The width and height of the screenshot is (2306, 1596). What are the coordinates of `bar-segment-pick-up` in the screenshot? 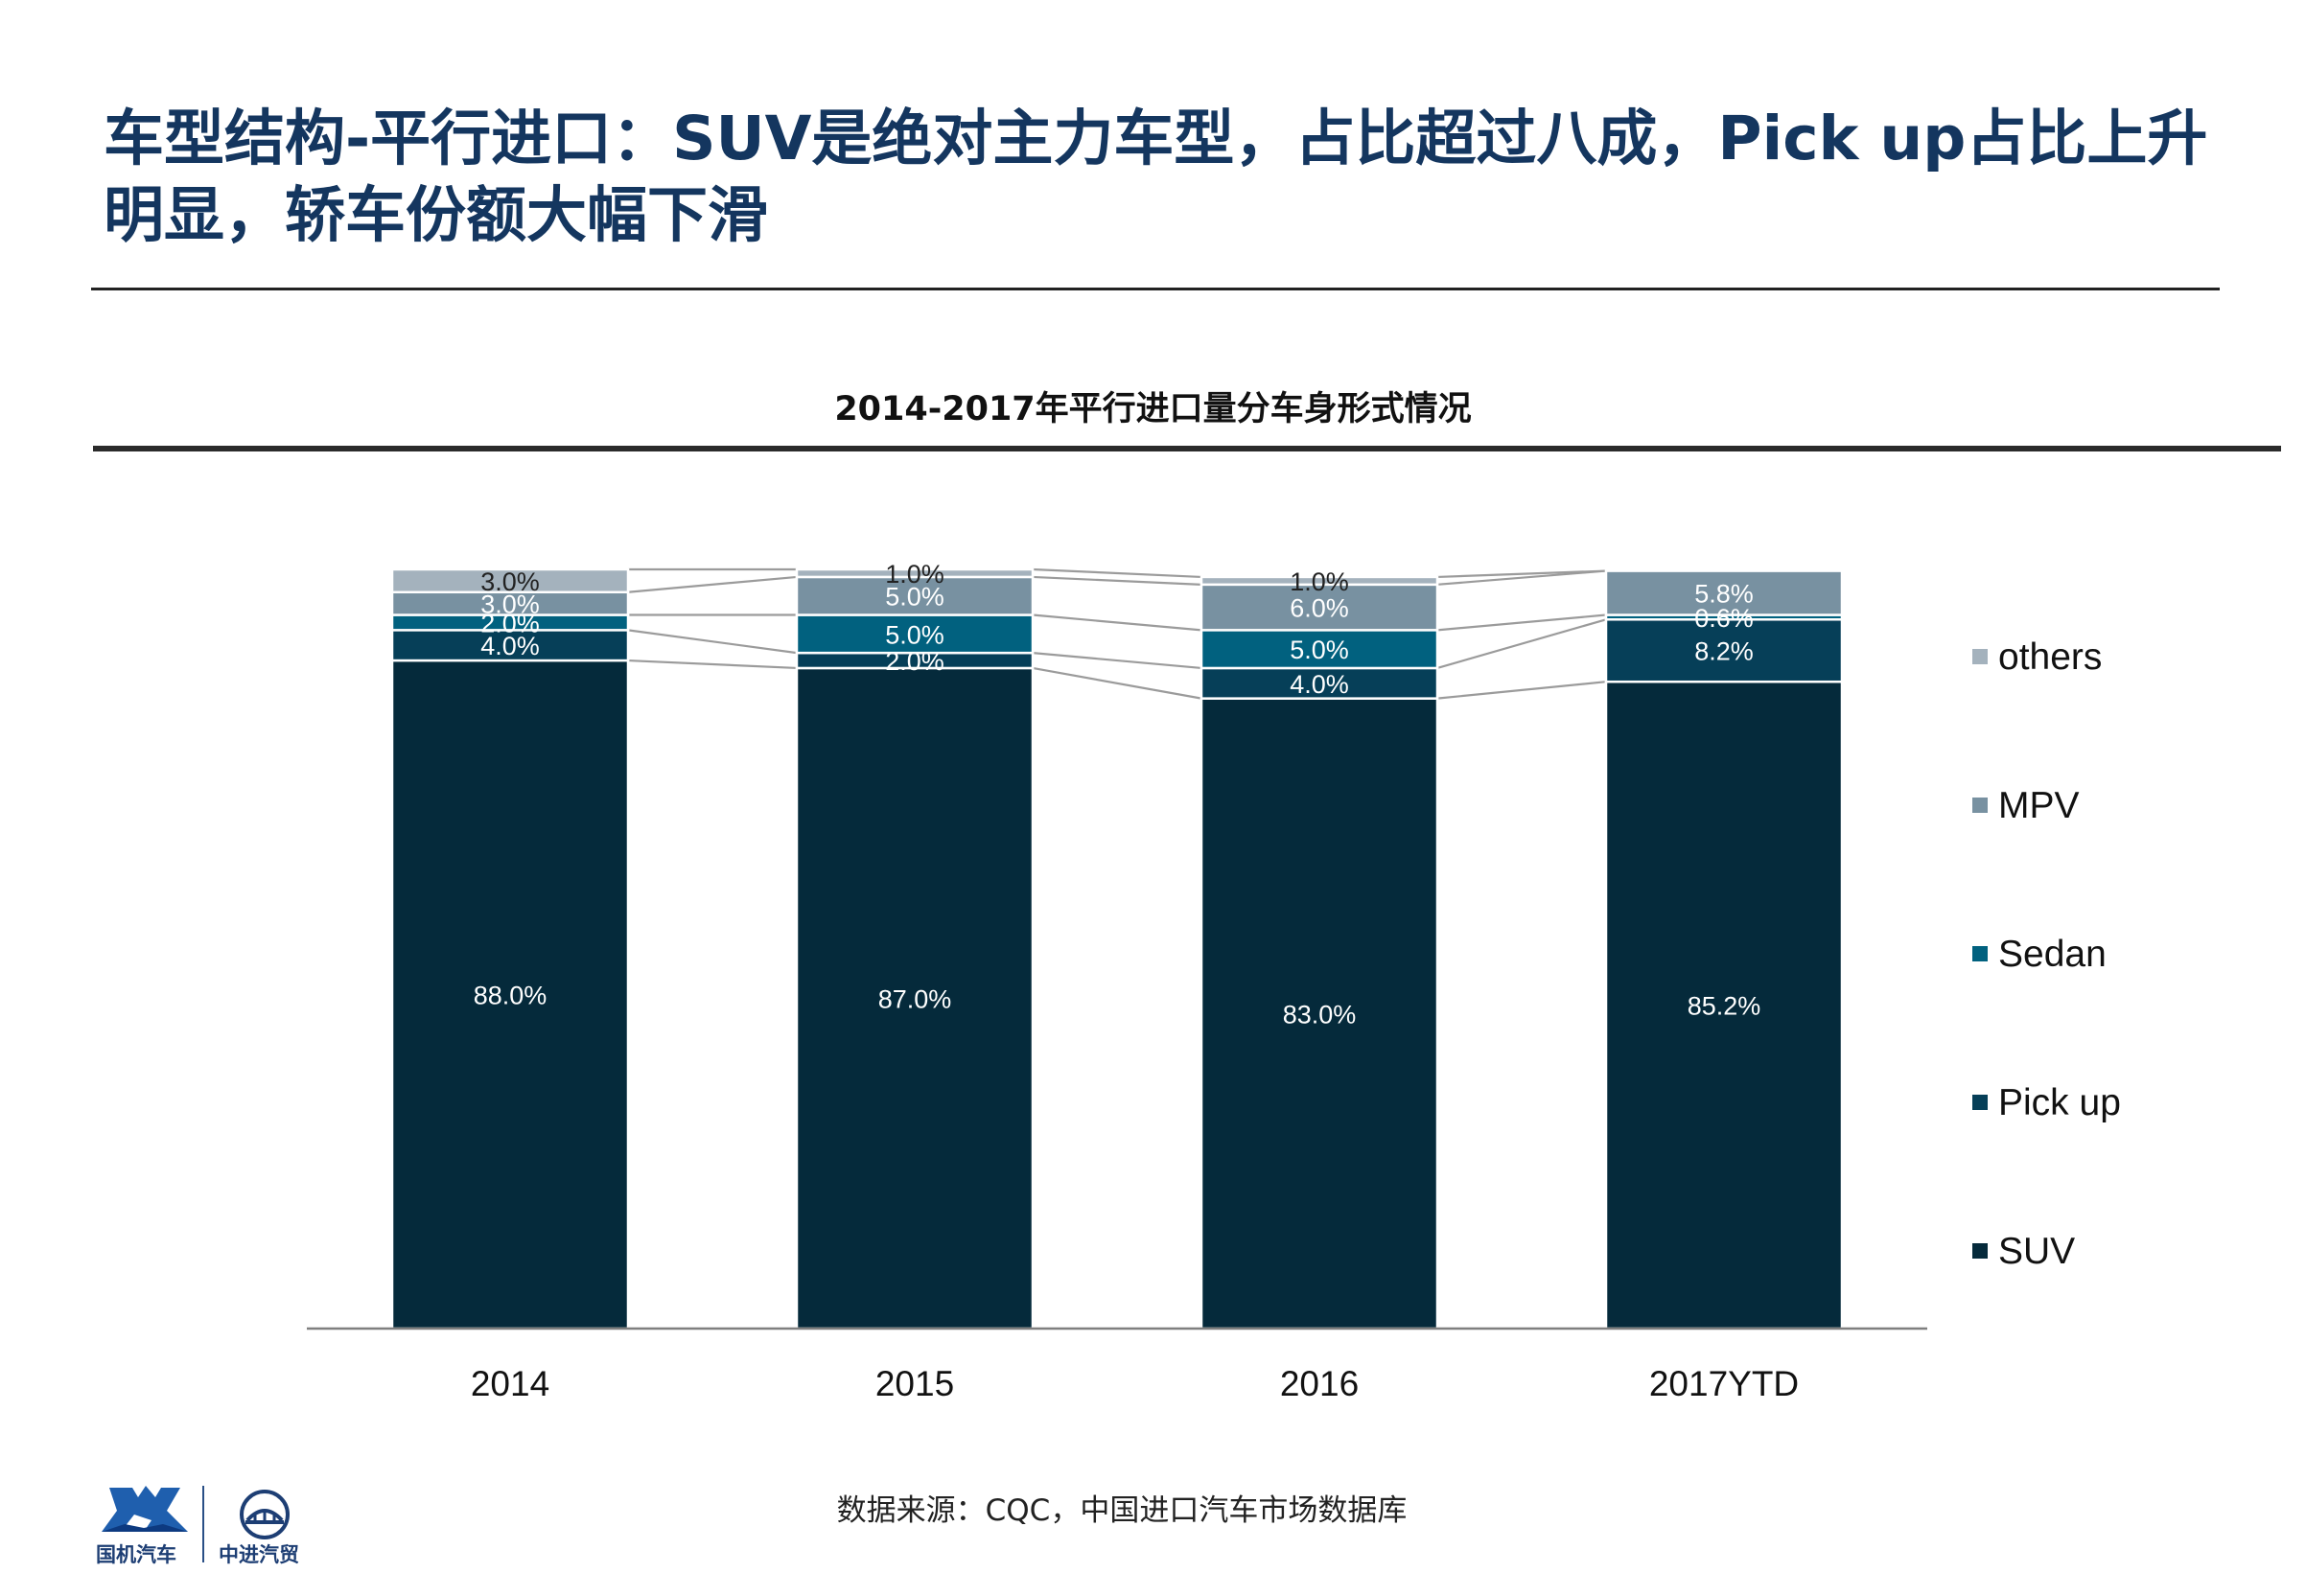 It's located at (1724, 650).